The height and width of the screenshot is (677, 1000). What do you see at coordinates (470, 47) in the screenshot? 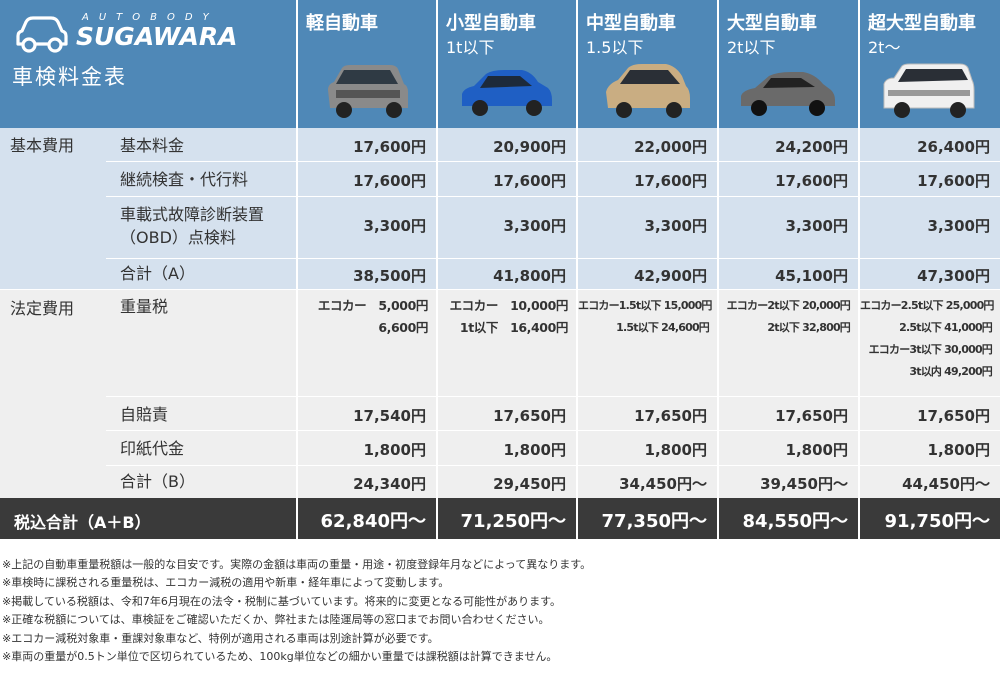
I see `column-sub: 1t以下` at bounding box center [470, 47].